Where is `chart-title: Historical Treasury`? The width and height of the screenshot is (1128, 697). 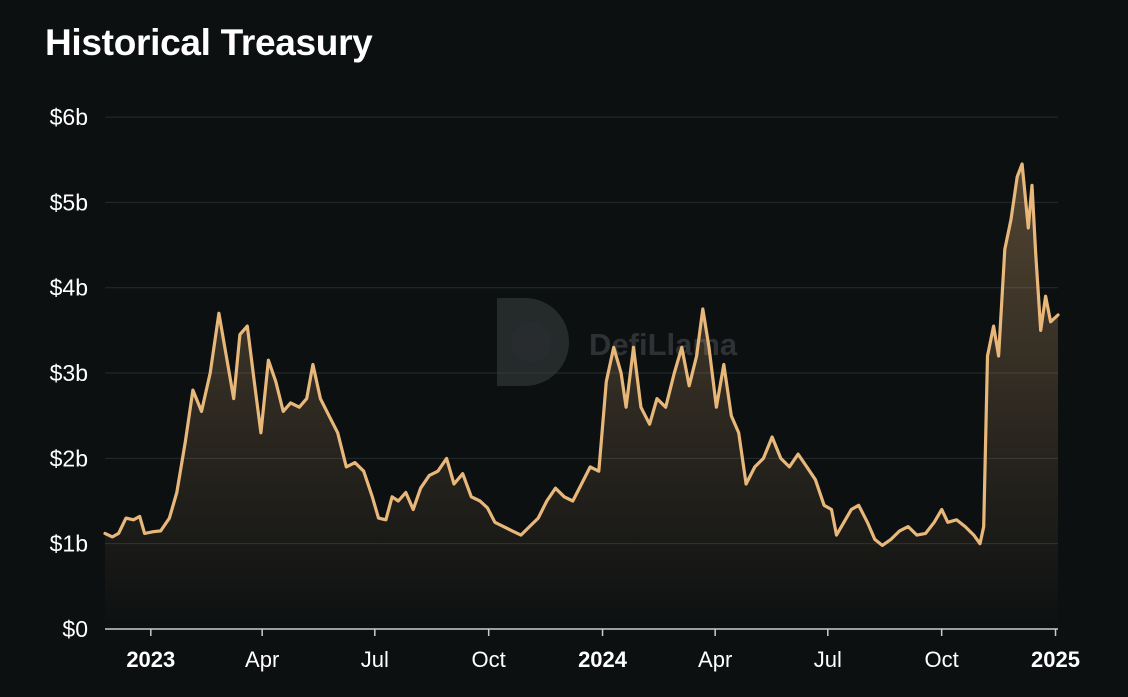 chart-title: Historical Treasury is located at coordinates (209, 42).